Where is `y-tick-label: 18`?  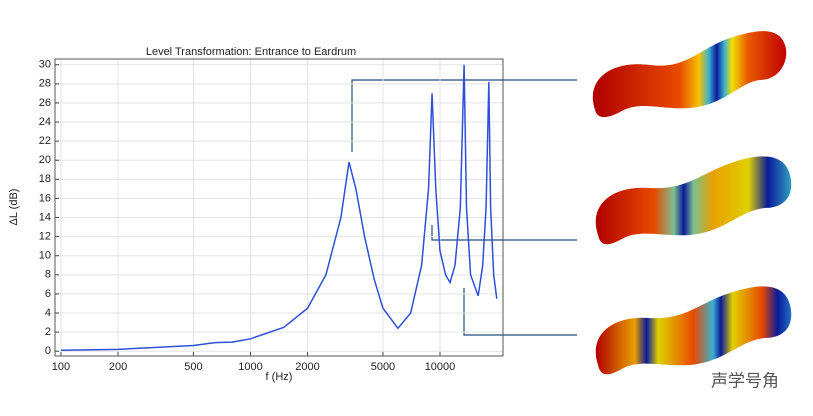
y-tick-label: 18 is located at coordinates (45, 179).